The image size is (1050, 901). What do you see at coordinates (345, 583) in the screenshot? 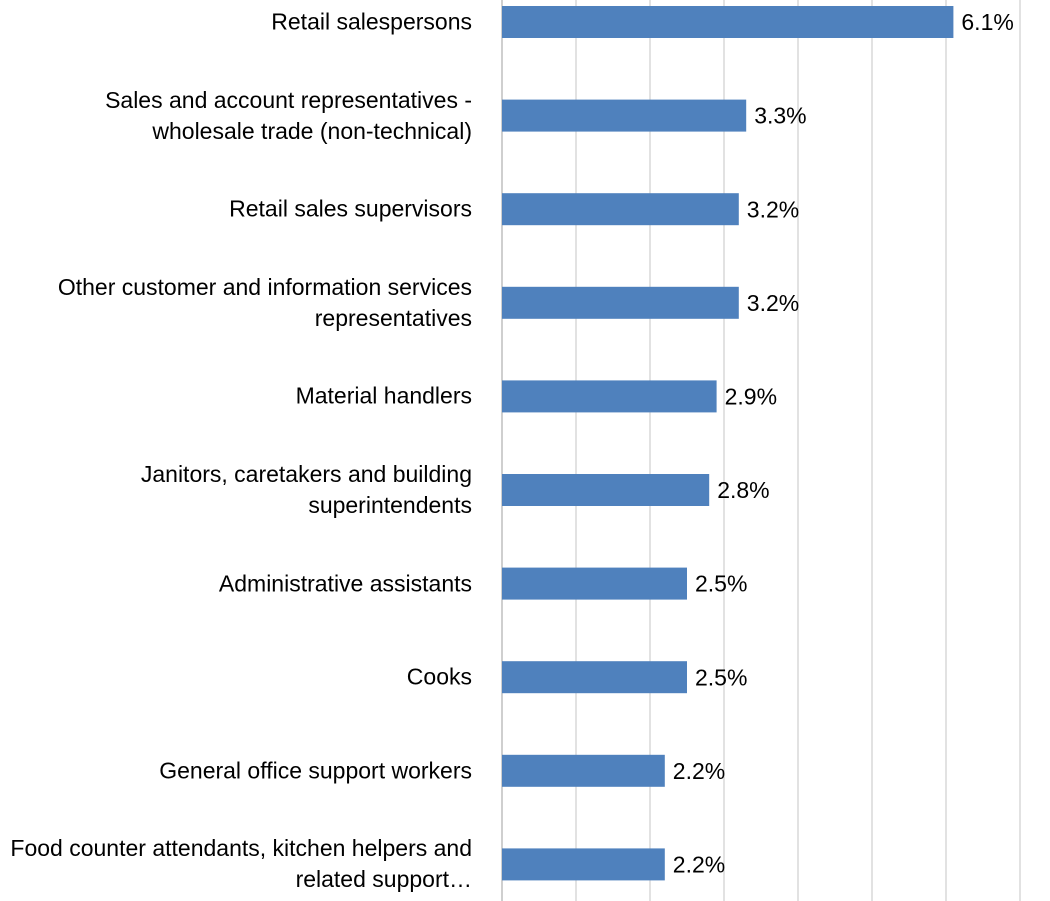
I see `category-label: Administrative assistants` at bounding box center [345, 583].